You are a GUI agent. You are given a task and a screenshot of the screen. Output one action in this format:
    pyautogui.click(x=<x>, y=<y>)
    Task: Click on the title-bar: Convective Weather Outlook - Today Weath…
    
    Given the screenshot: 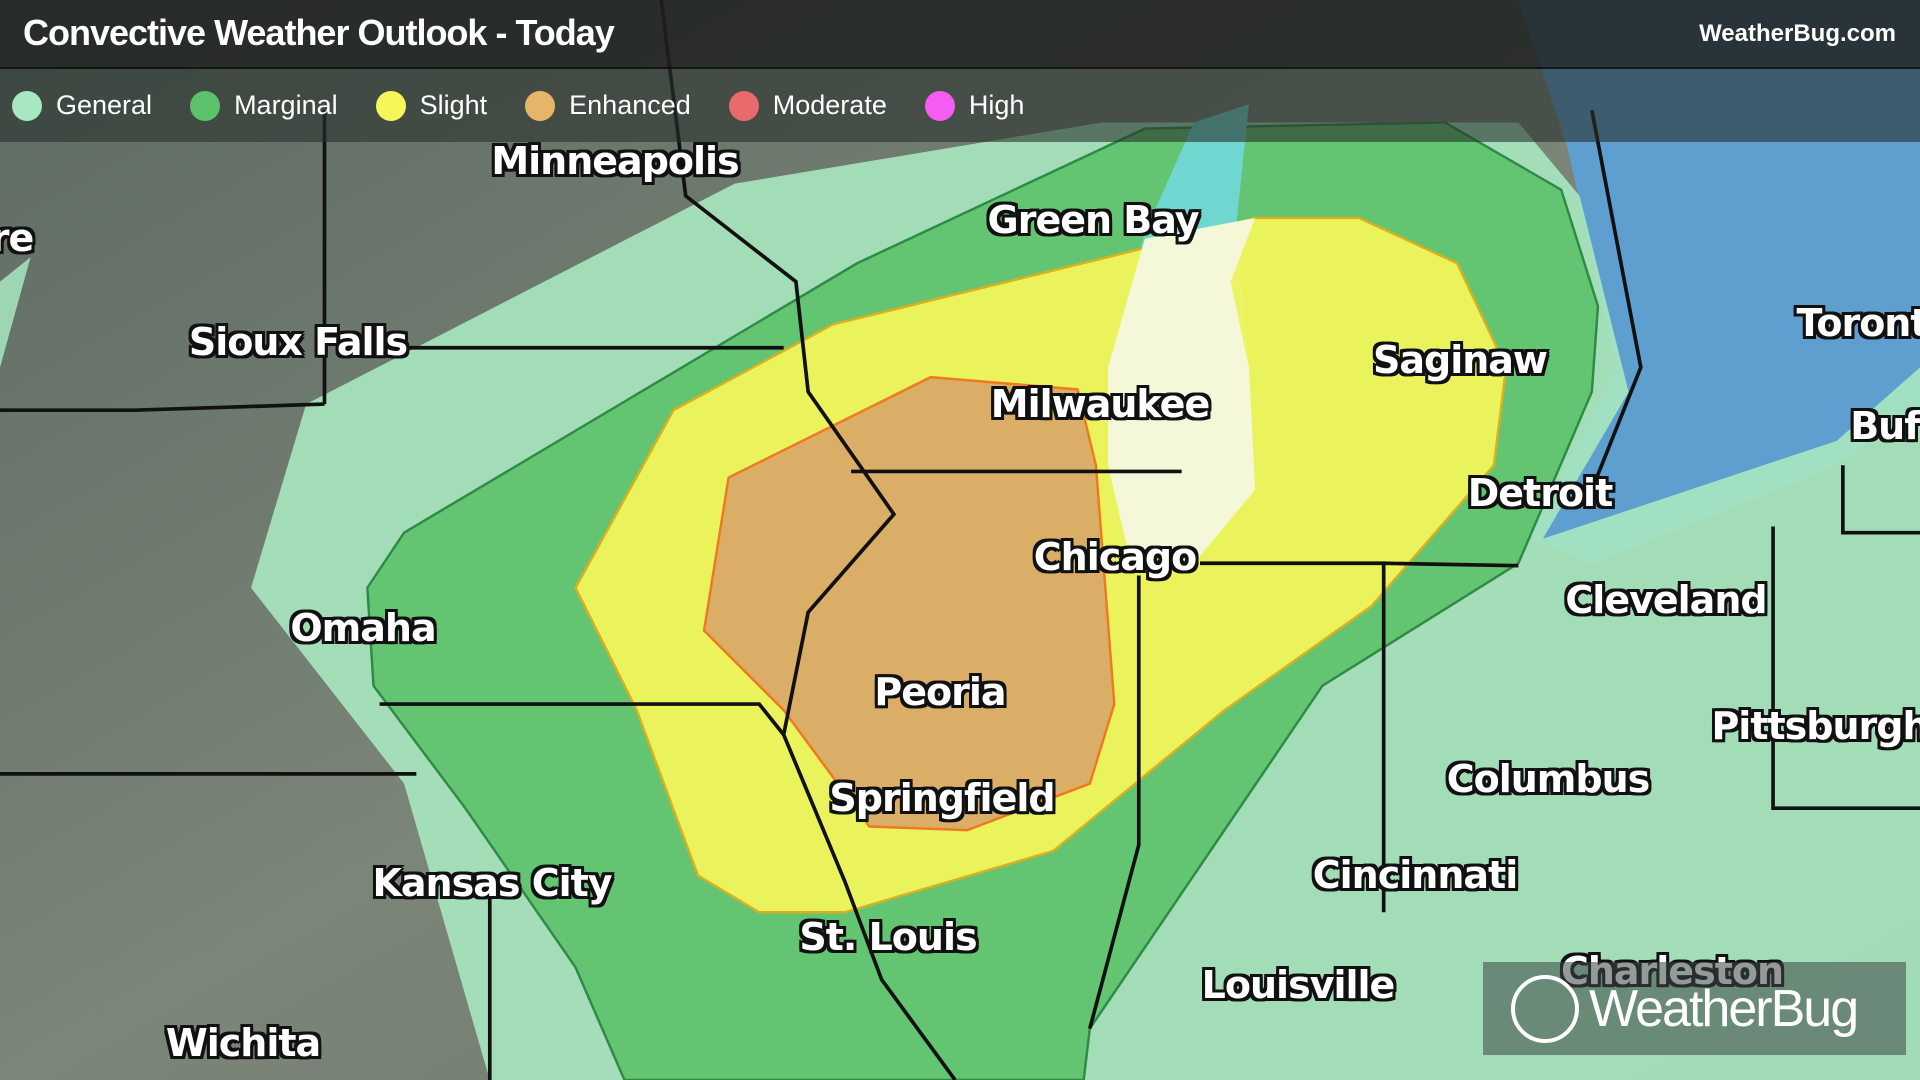 What is the action you would take?
    pyautogui.click(x=960, y=34)
    